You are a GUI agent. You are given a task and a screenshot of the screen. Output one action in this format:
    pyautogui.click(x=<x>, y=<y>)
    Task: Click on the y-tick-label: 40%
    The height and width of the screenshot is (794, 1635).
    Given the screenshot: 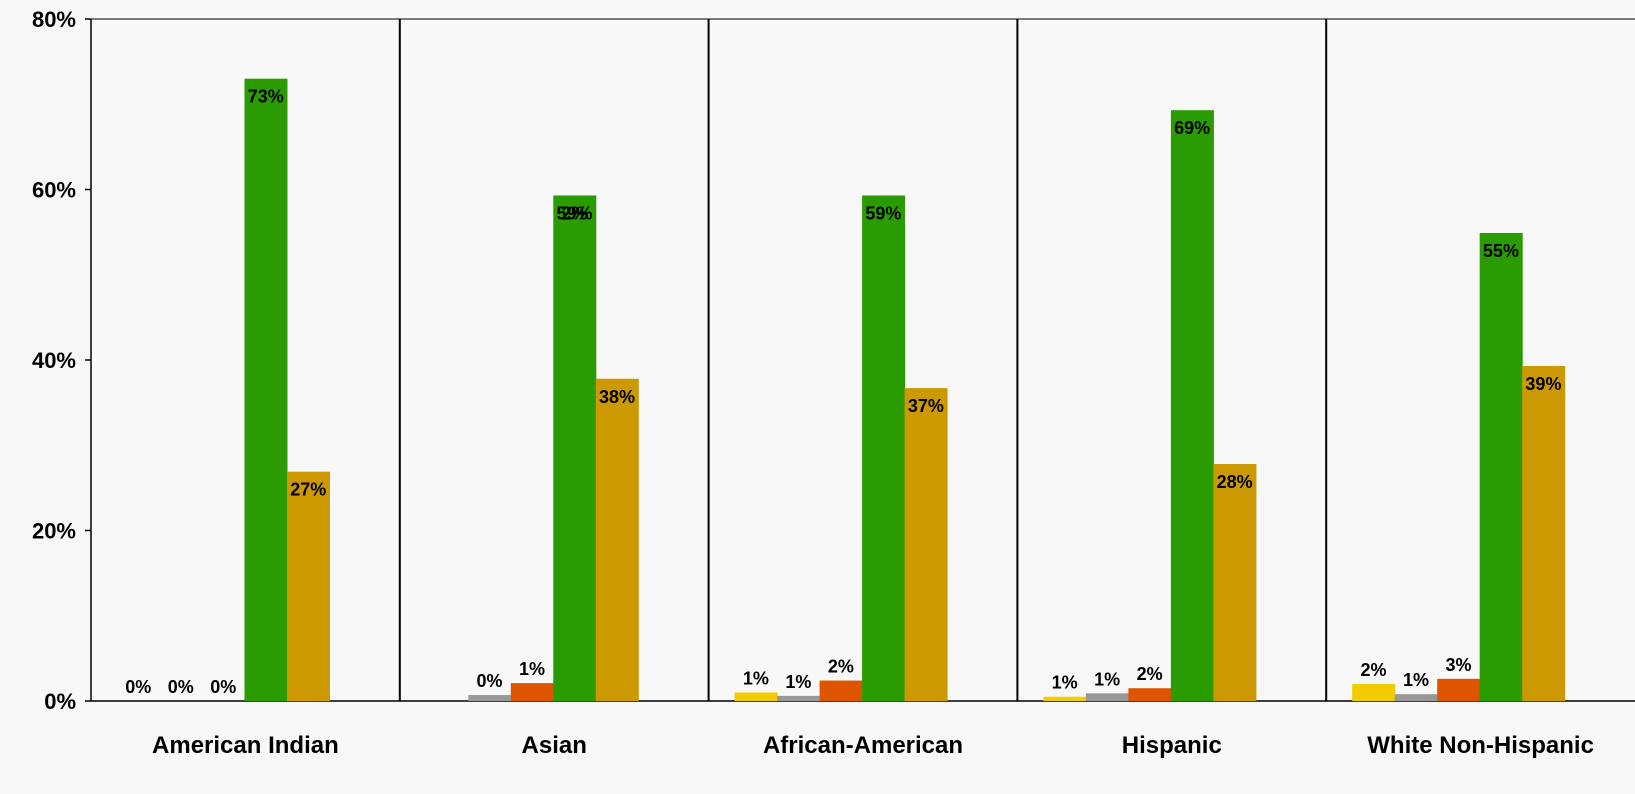 What is the action you would take?
    pyautogui.click(x=54, y=360)
    